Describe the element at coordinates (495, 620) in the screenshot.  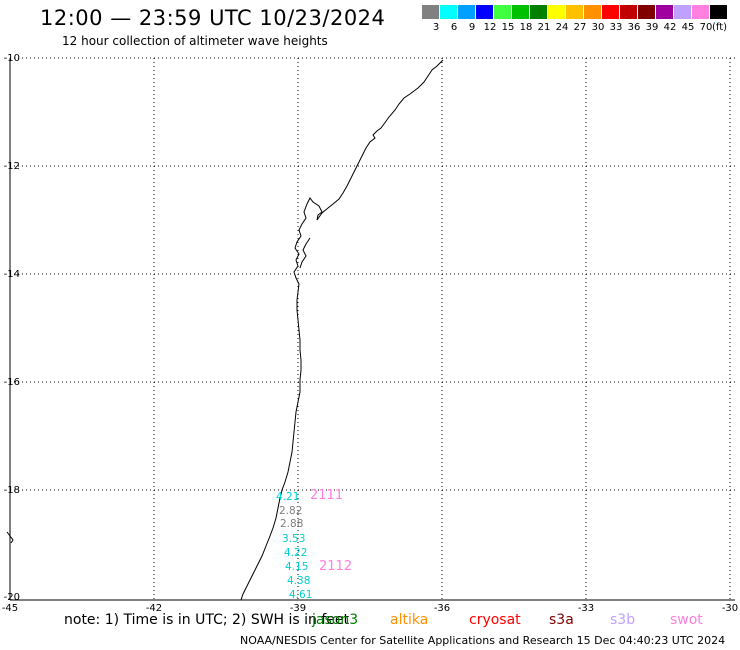
I see `satellite-label: cryosat` at that location.